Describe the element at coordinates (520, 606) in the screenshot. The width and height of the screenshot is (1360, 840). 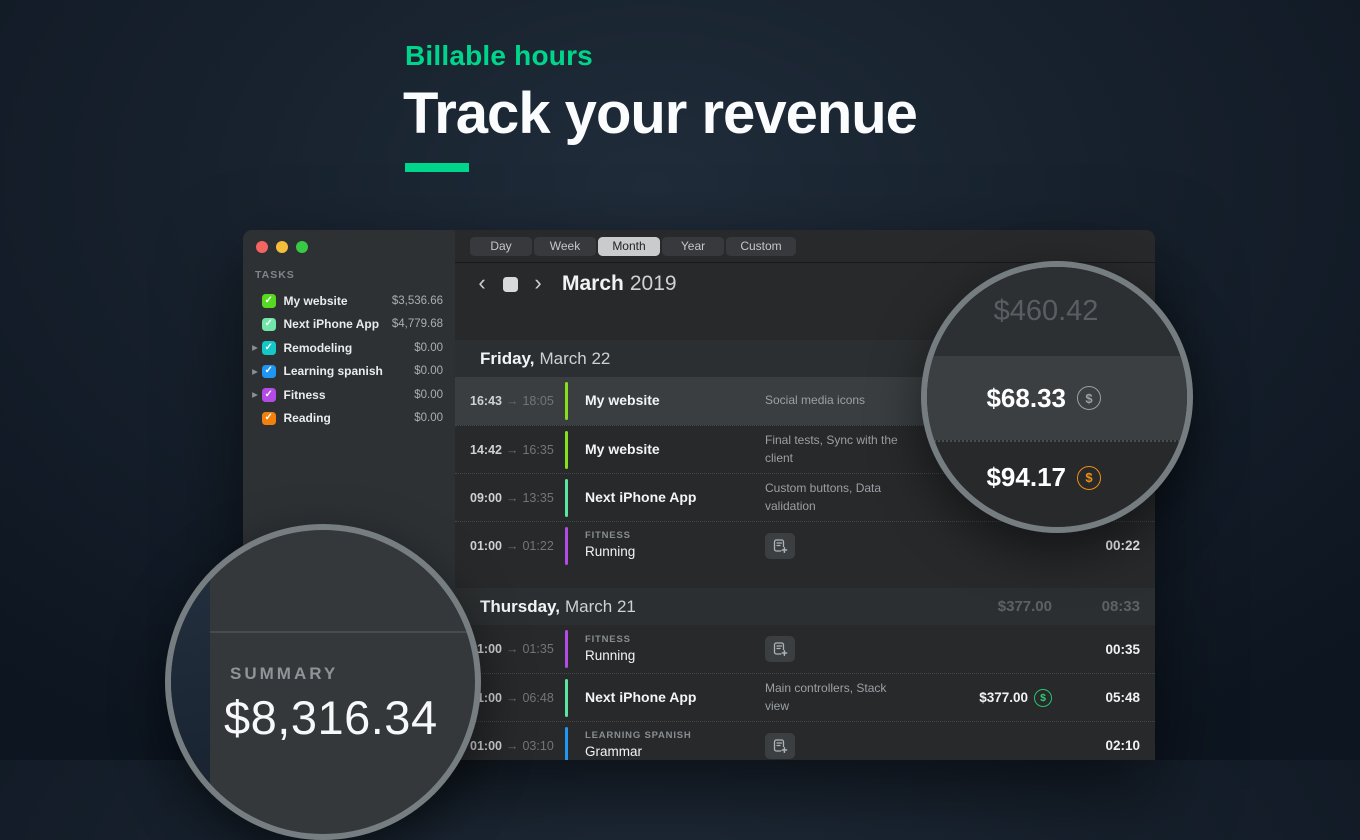
I see `day-name: Thursday,` at that location.